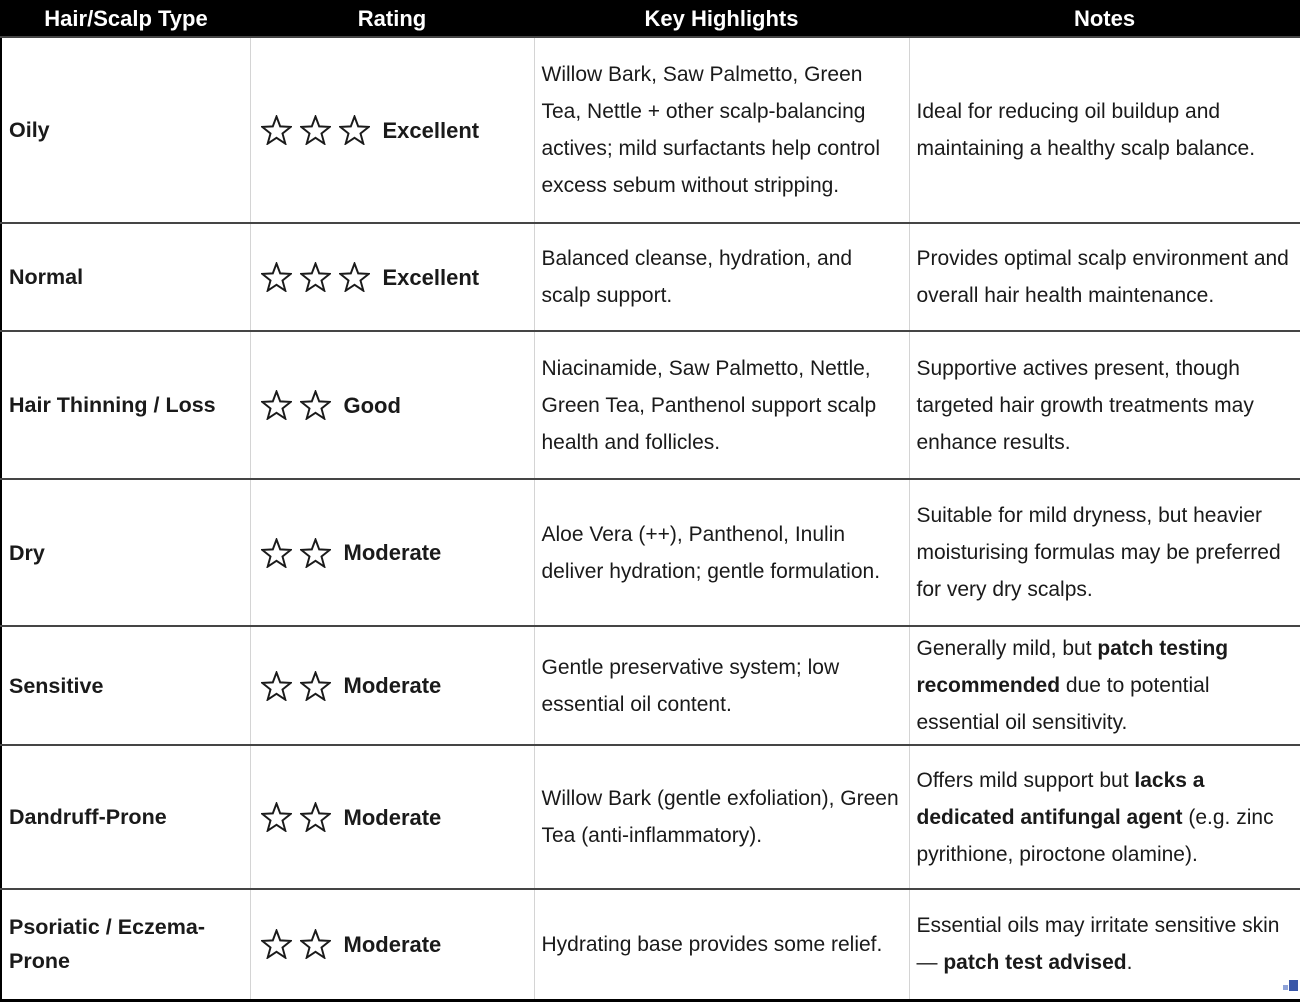  What do you see at coordinates (125, 552) in the screenshot?
I see `cell-hair-scalp-type: Dry` at bounding box center [125, 552].